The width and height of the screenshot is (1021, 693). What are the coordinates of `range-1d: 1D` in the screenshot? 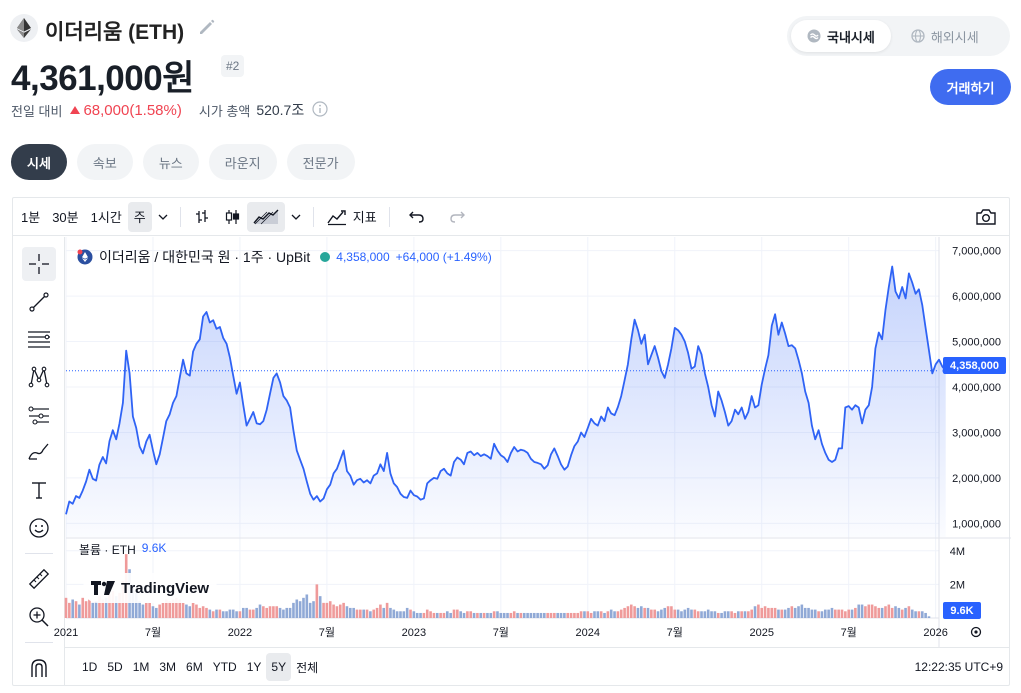 It's located at (90, 667).